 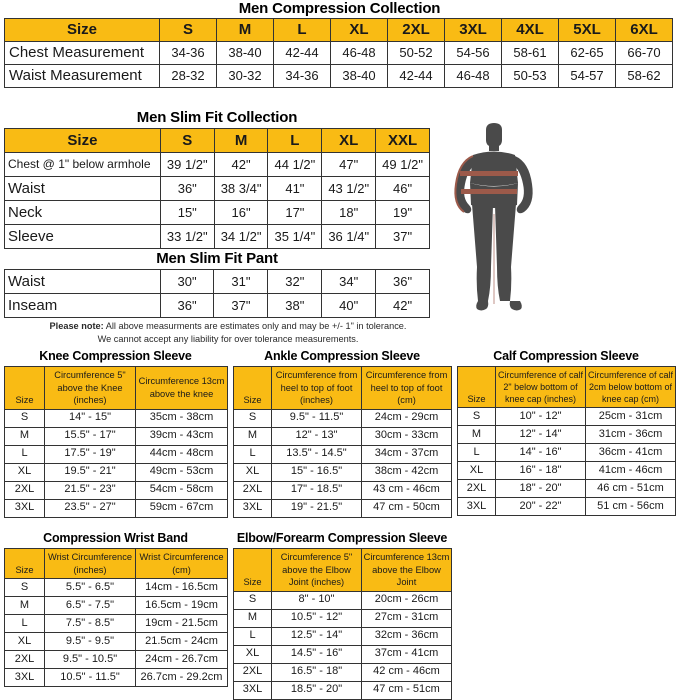 I want to click on compression-table-title: Men Compression Collection, so click(x=339, y=8).